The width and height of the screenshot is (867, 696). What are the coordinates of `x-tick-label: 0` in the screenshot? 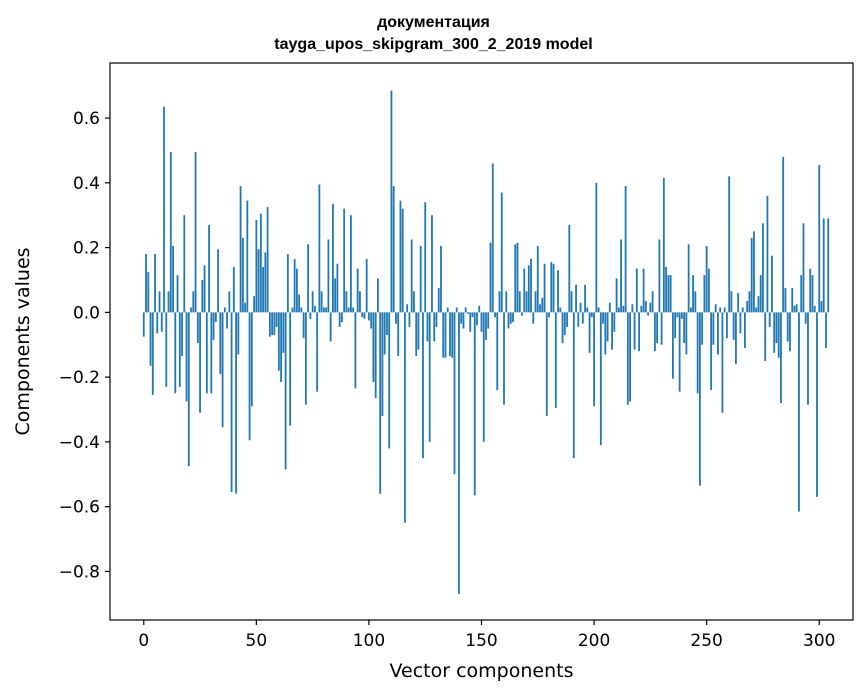 It's located at (143, 641).